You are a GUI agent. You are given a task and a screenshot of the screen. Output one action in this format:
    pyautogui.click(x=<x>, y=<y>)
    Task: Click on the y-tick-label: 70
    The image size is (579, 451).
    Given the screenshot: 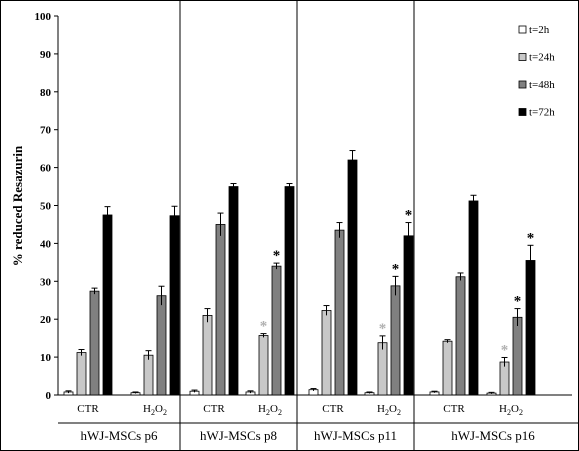 What is the action you would take?
    pyautogui.click(x=46, y=131)
    